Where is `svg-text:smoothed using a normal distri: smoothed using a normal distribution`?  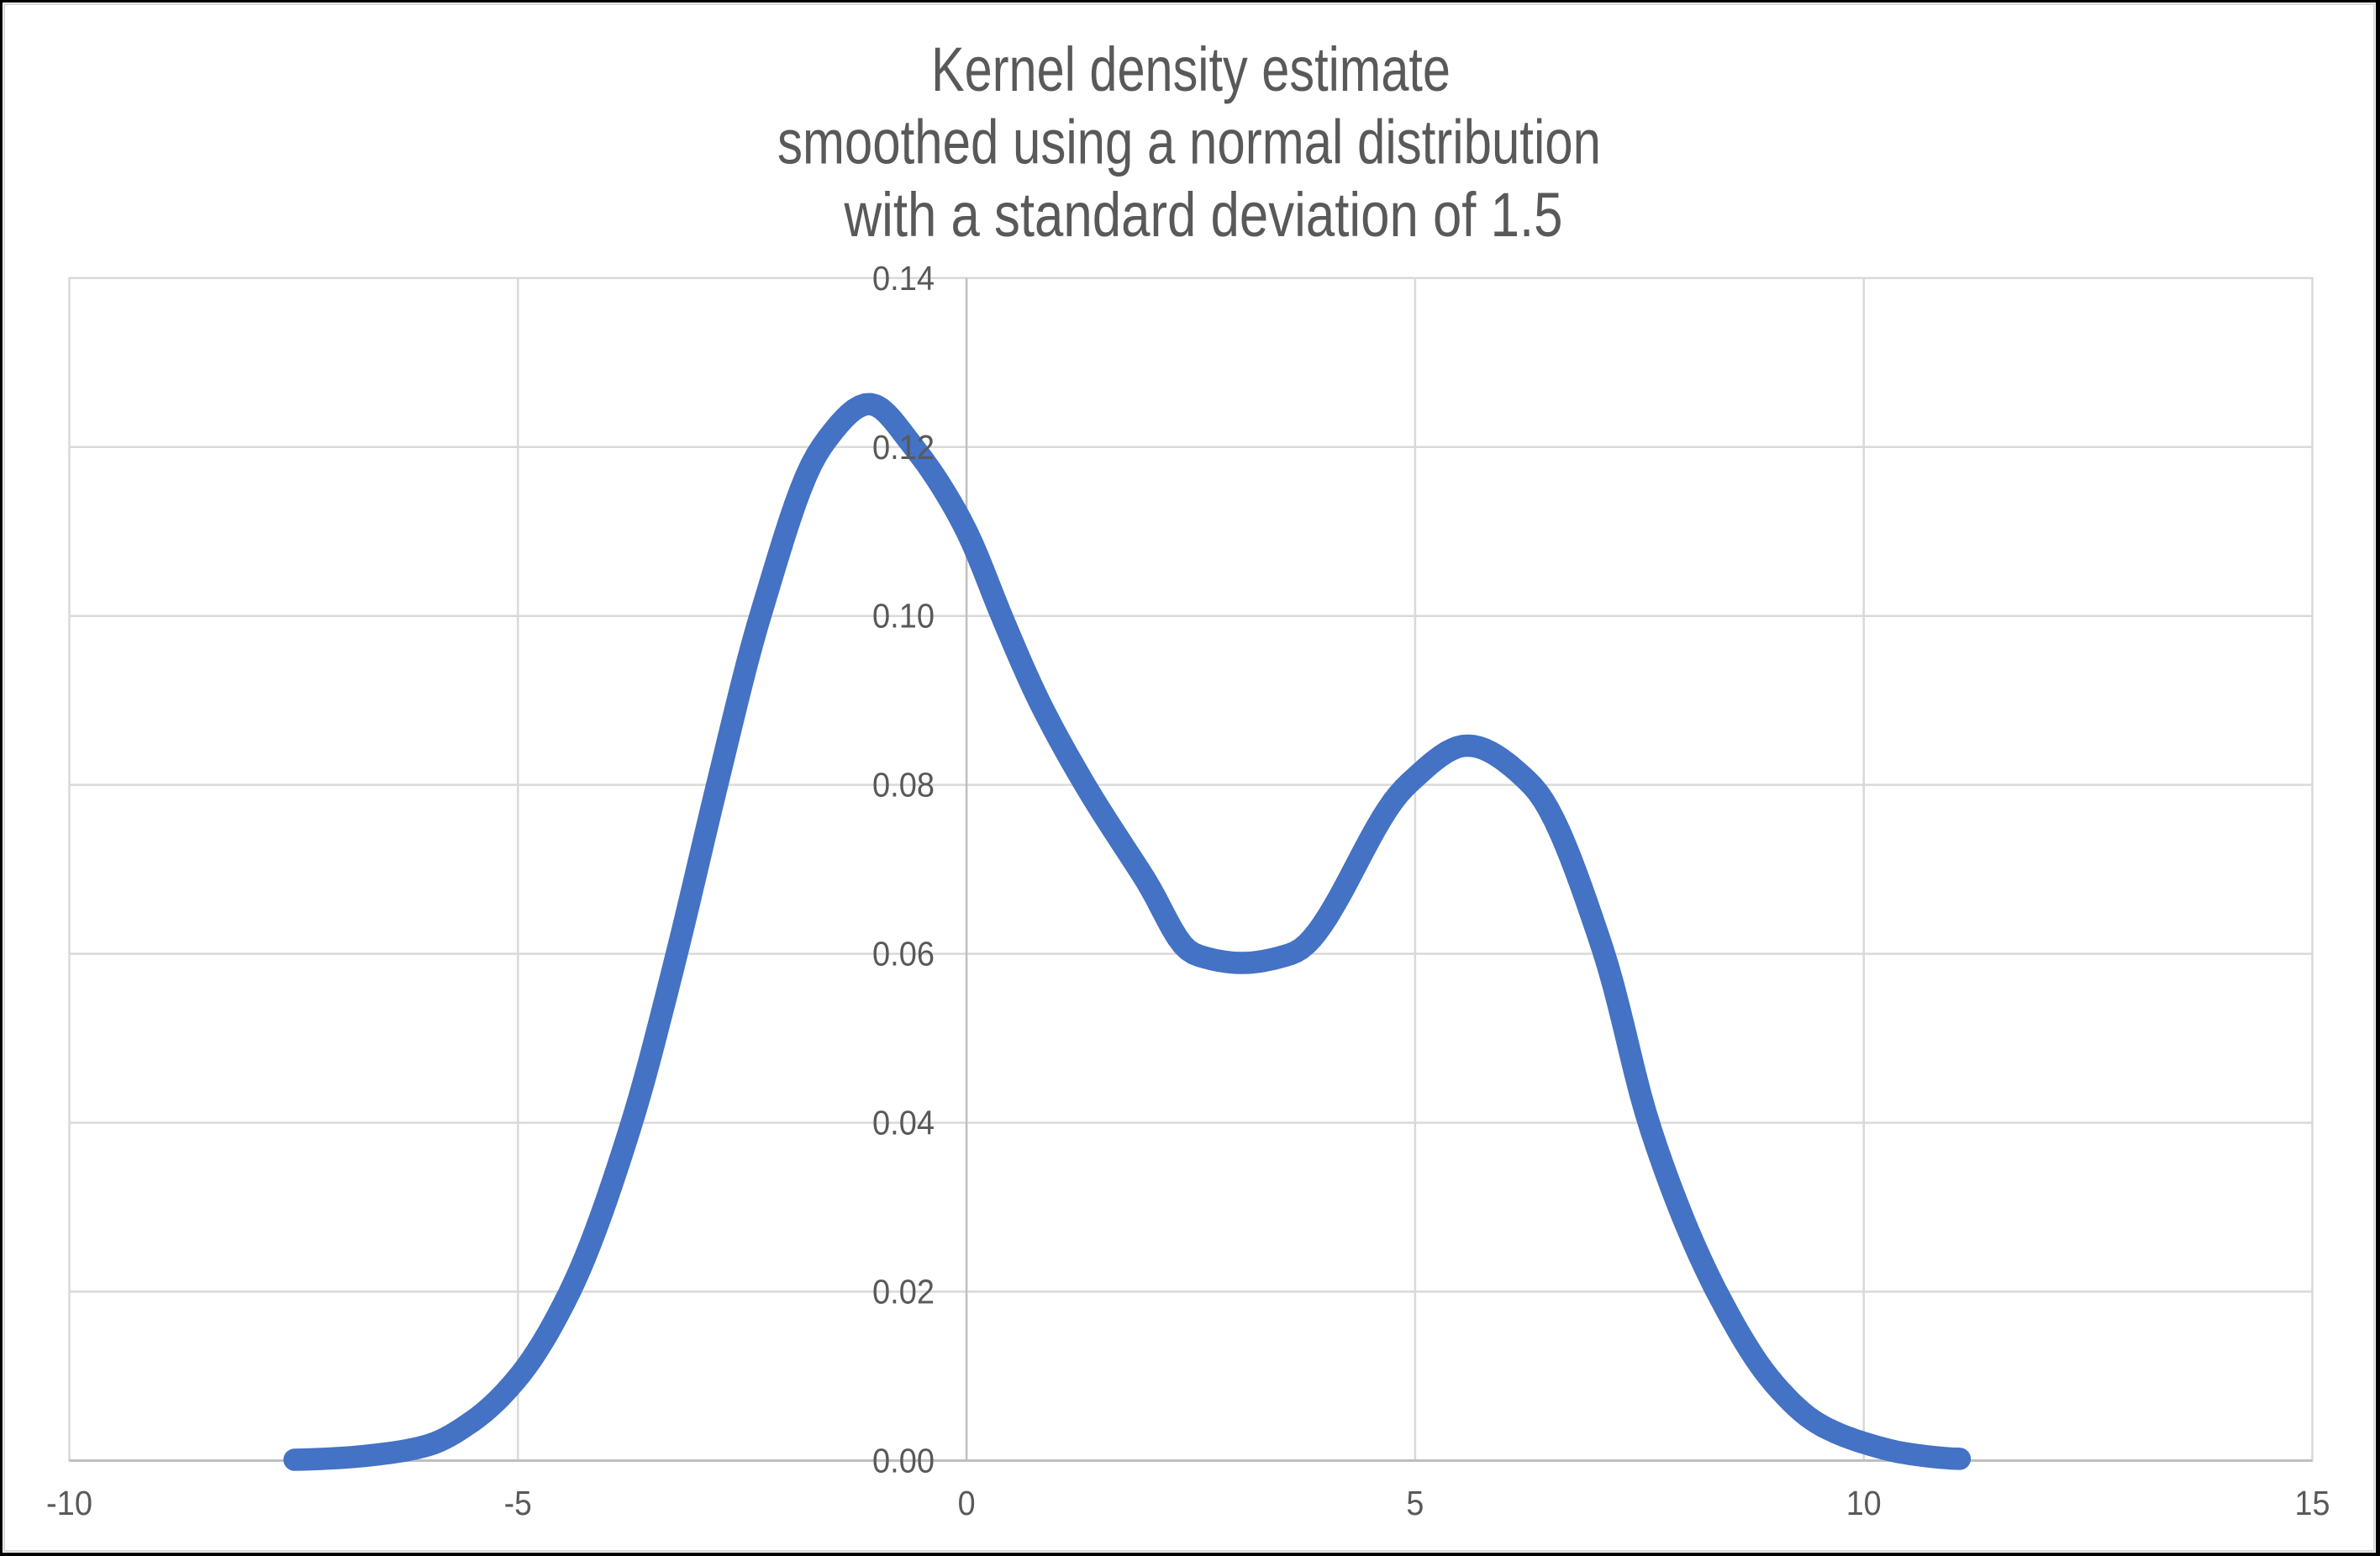 svg-text:smoothed using a normal distri: smoothed using a normal distribution is located at coordinates (1189, 142).